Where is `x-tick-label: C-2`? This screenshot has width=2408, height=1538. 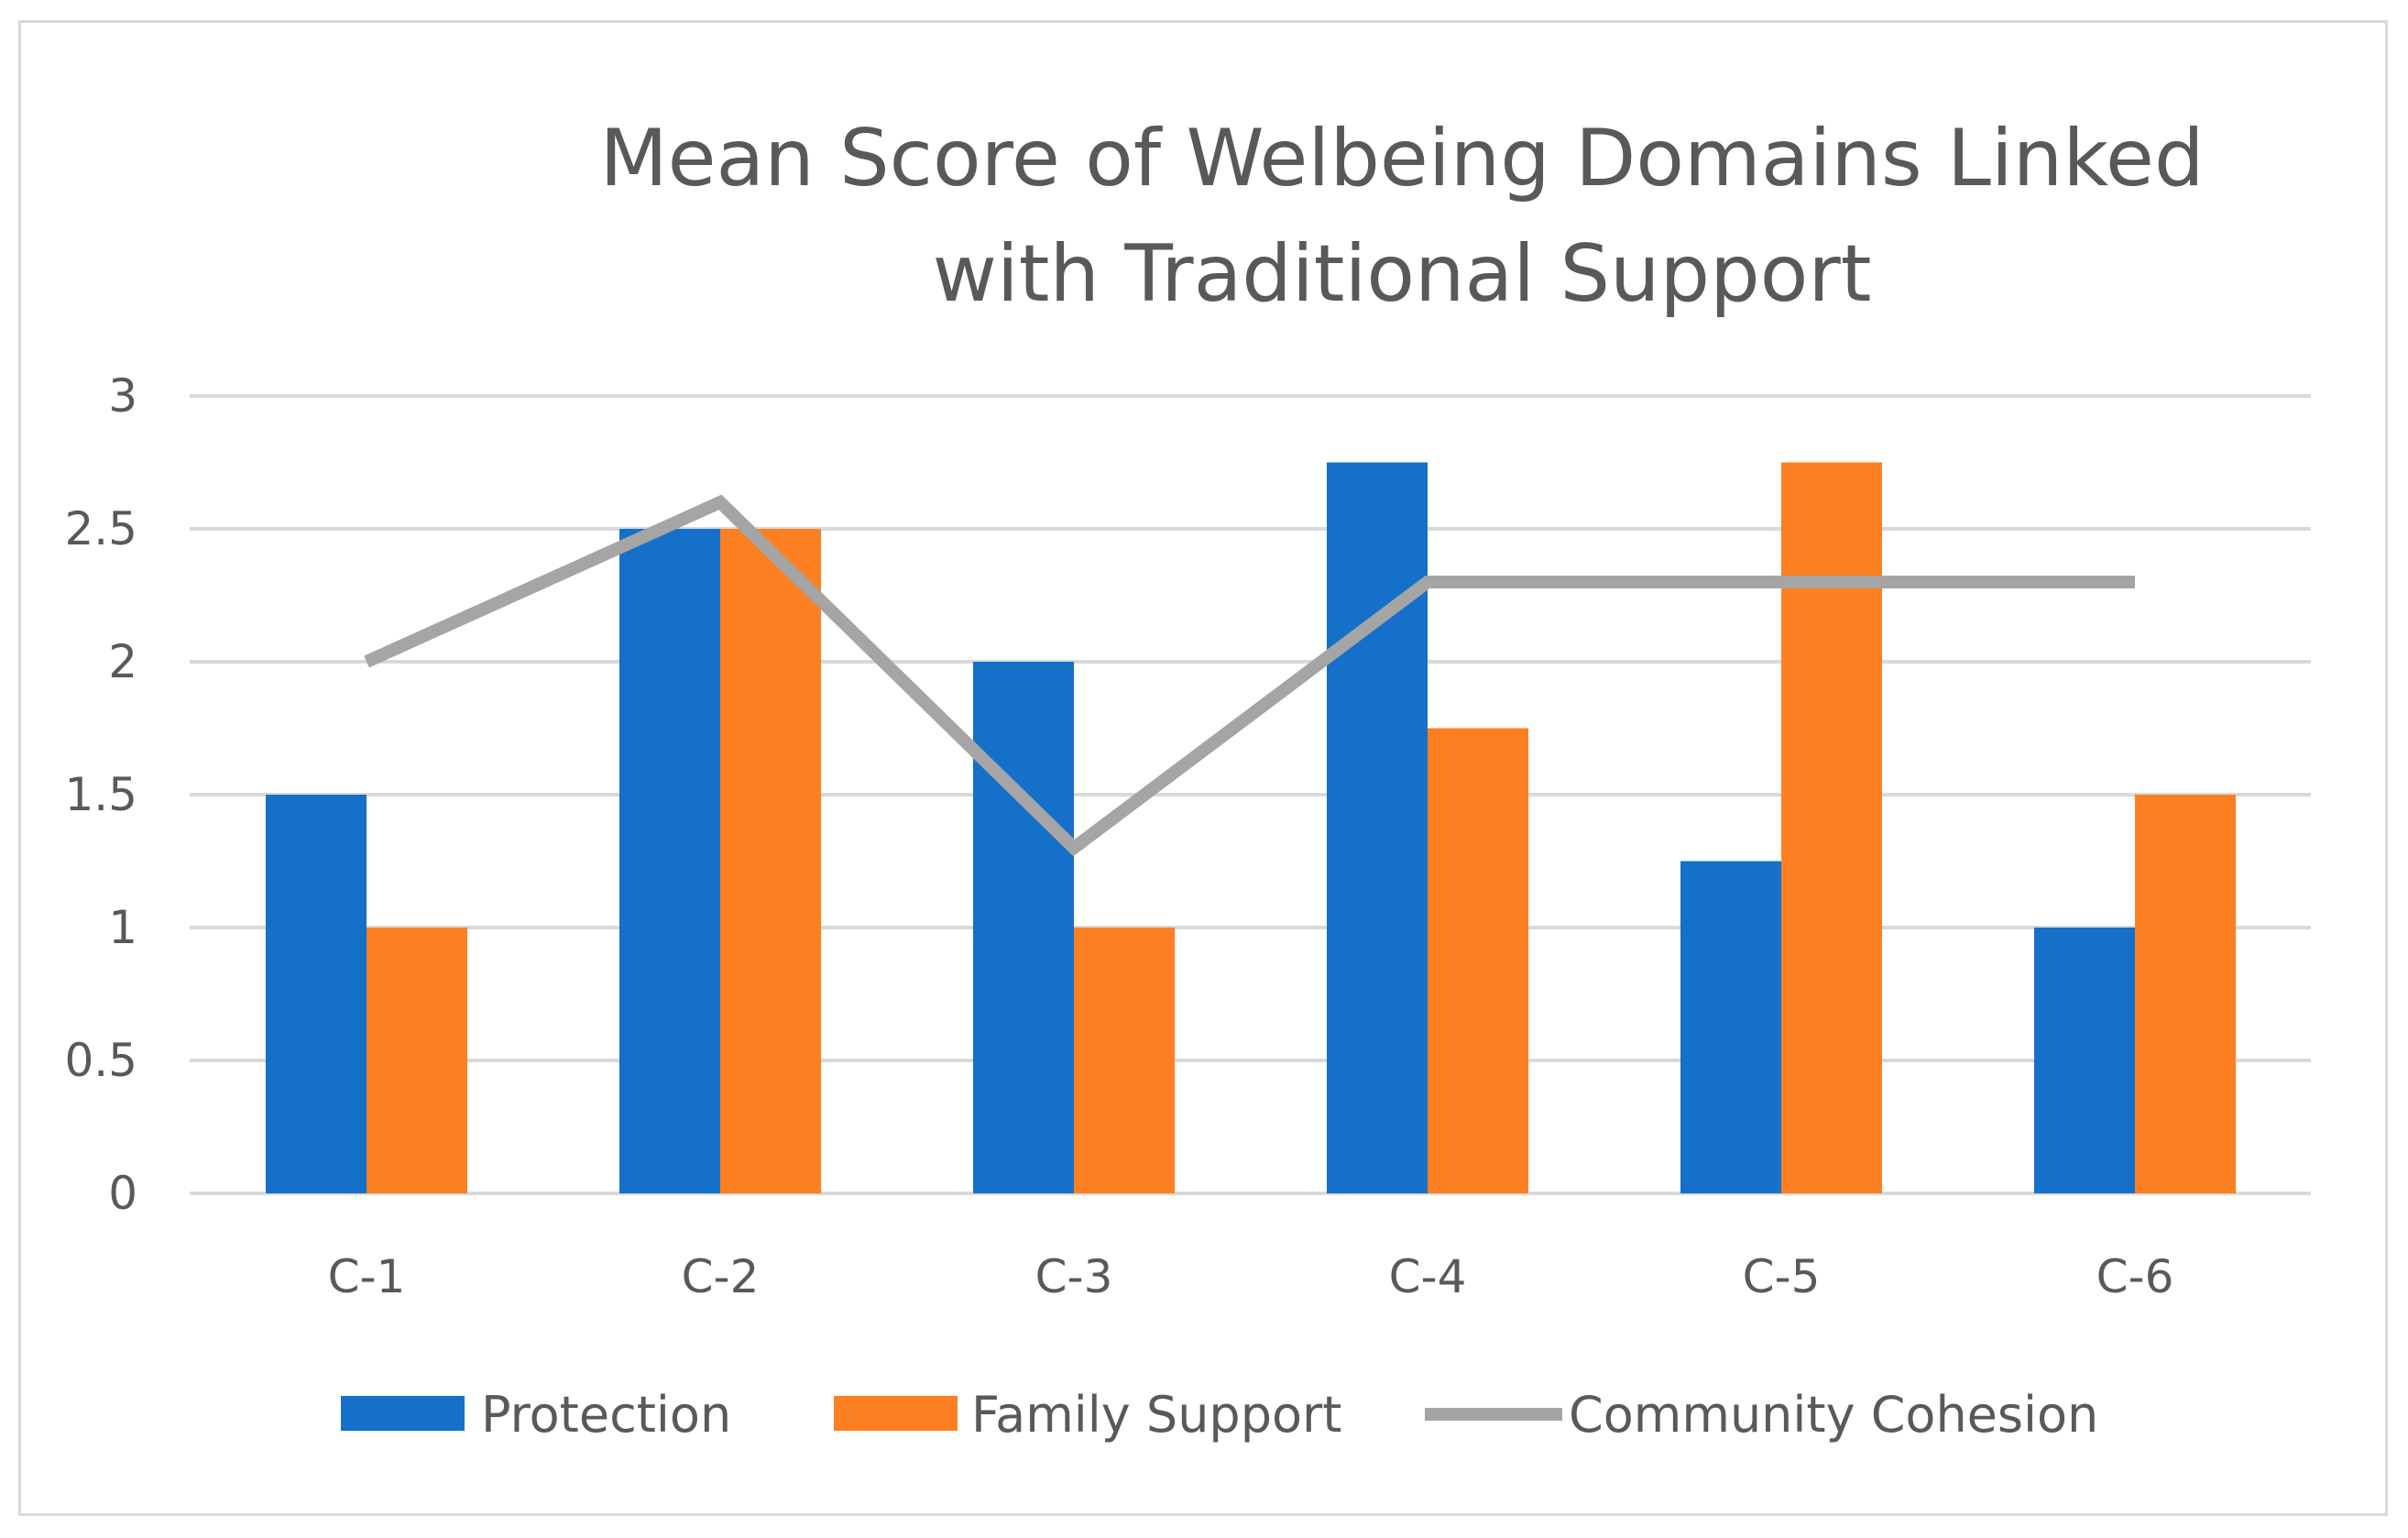
x-tick-label: C-2 is located at coordinates (721, 1276).